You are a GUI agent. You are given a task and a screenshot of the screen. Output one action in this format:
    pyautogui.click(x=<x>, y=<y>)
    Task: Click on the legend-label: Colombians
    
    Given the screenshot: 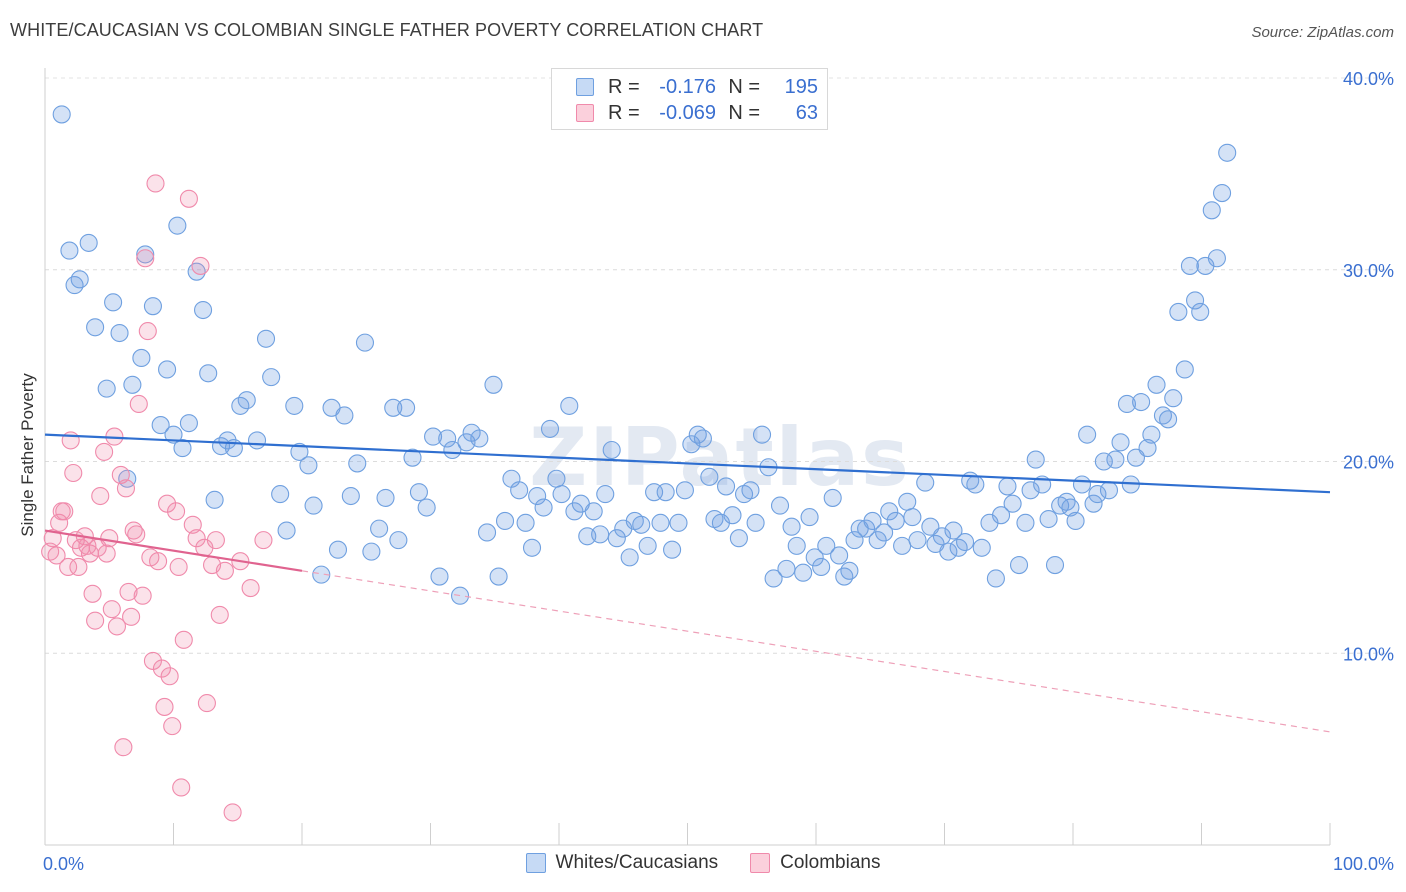 What is the action you would take?
    pyautogui.click(x=830, y=862)
    